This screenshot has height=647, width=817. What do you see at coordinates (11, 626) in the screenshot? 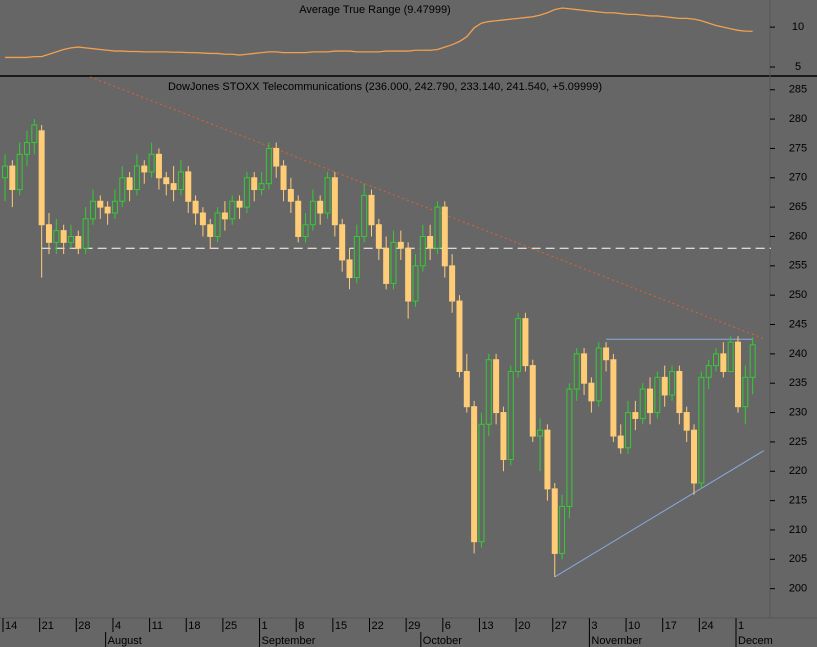
I see `x-tick-label: 14` at bounding box center [11, 626].